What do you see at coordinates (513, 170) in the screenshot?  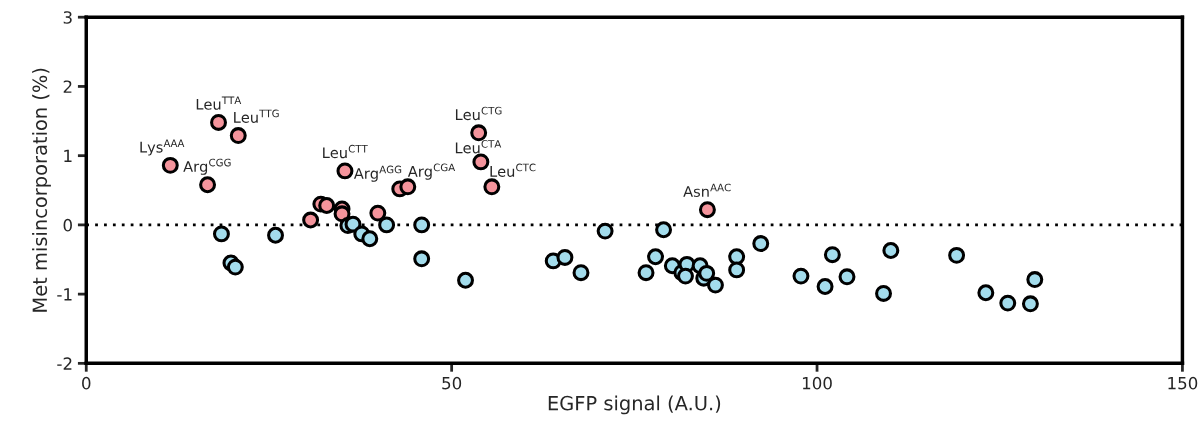 I see `annotation: Leu$^{CTC}$` at bounding box center [513, 170].